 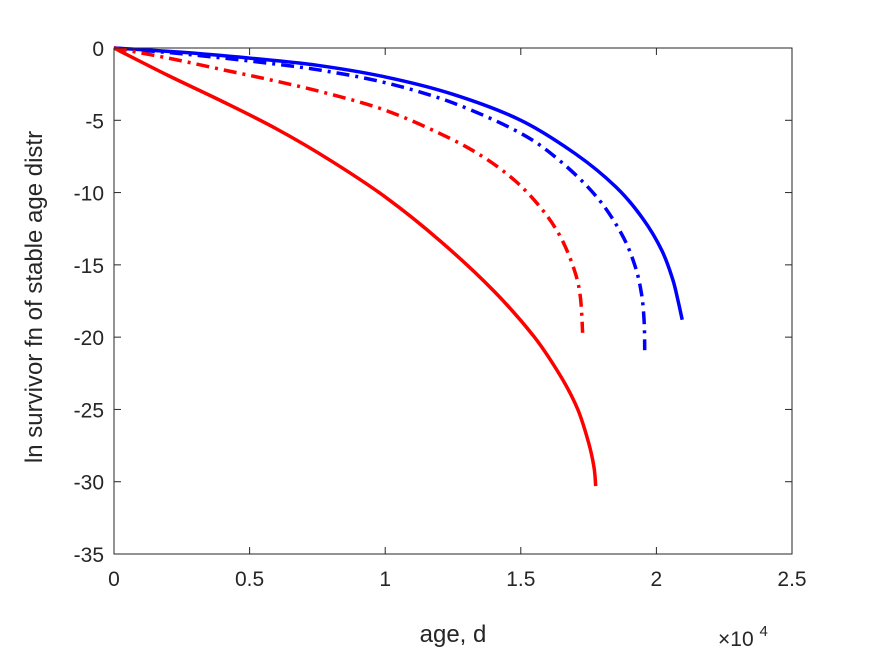 What do you see at coordinates (89, 338) in the screenshot?
I see `y-tick-label: -20` at bounding box center [89, 338].